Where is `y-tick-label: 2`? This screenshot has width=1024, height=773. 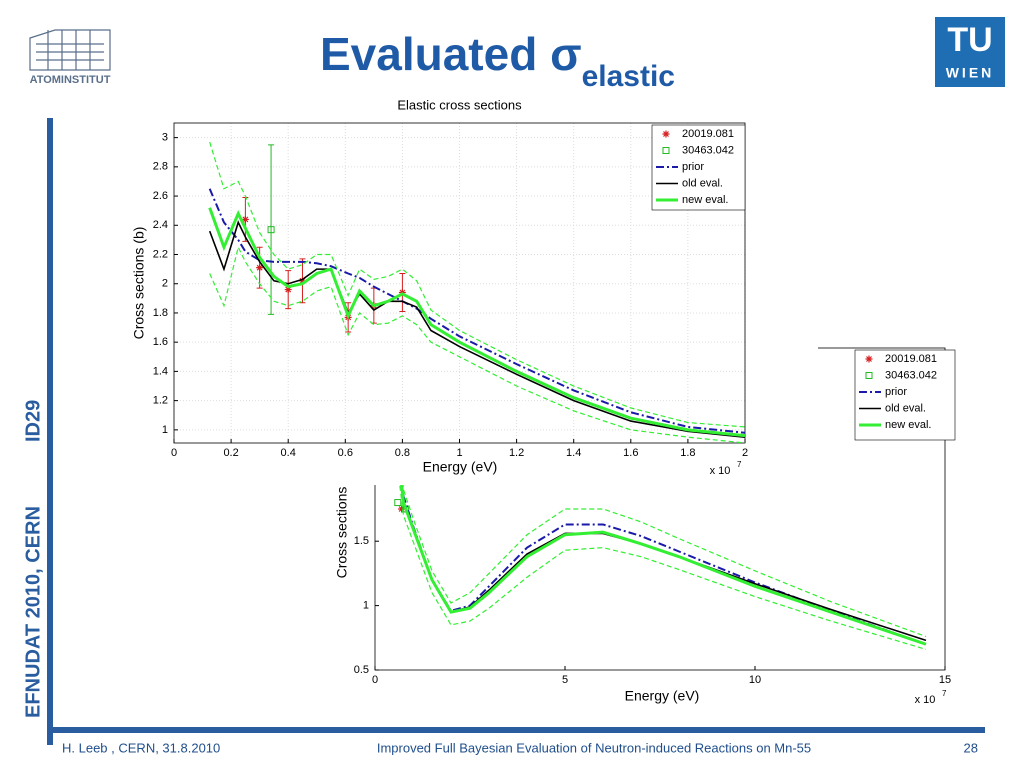
y-tick-label: 2 is located at coordinates (165, 284).